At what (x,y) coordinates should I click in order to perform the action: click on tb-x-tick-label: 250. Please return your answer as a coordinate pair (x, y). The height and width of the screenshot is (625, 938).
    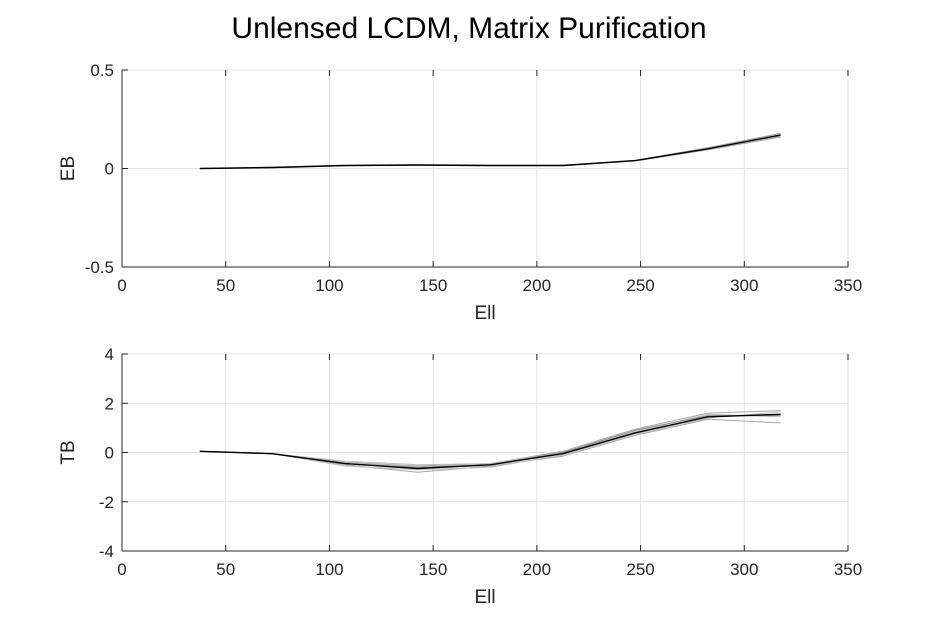
    Looking at the image, I should click on (640, 569).